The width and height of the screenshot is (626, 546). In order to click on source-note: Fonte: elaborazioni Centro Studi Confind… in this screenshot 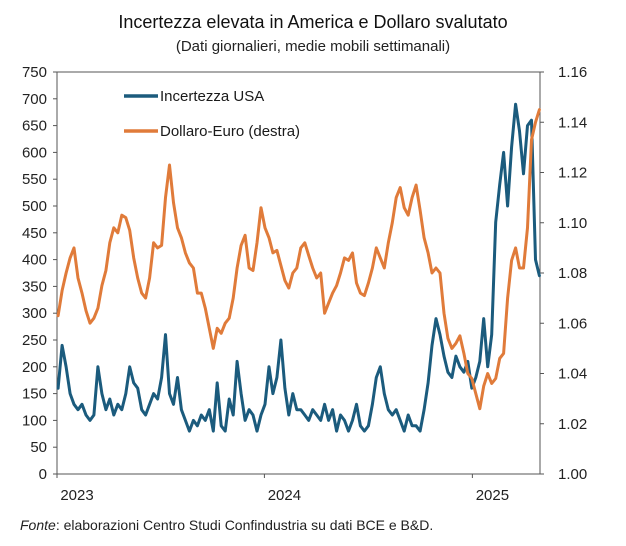, I will do `click(226, 525)`.